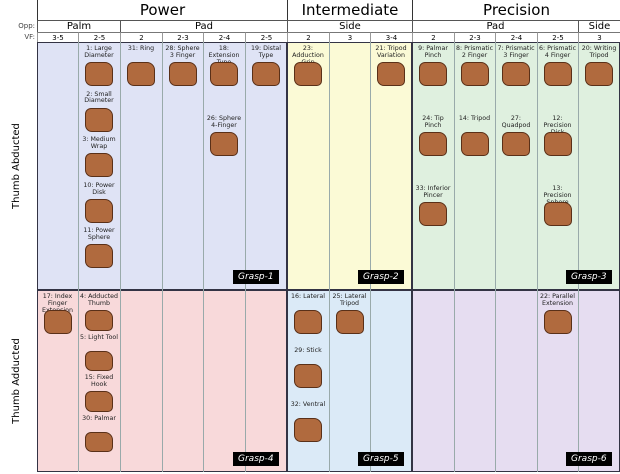 The width and height of the screenshot is (620, 474). Describe the element at coordinates (589, 459) in the screenshot. I see `grasp-label: Grasp-6` at that location.